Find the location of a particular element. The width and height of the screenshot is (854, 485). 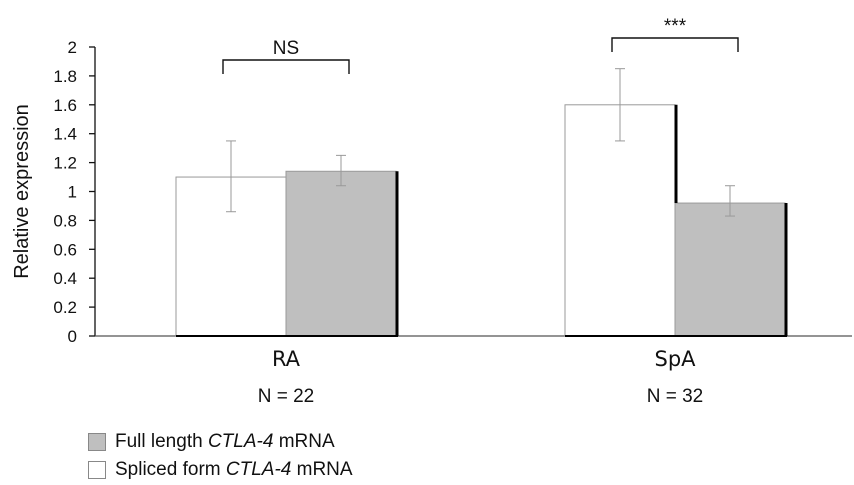

legend-label-spliced: Spliced form CTLA-4 mRNA is located at coordinates (234, 469).